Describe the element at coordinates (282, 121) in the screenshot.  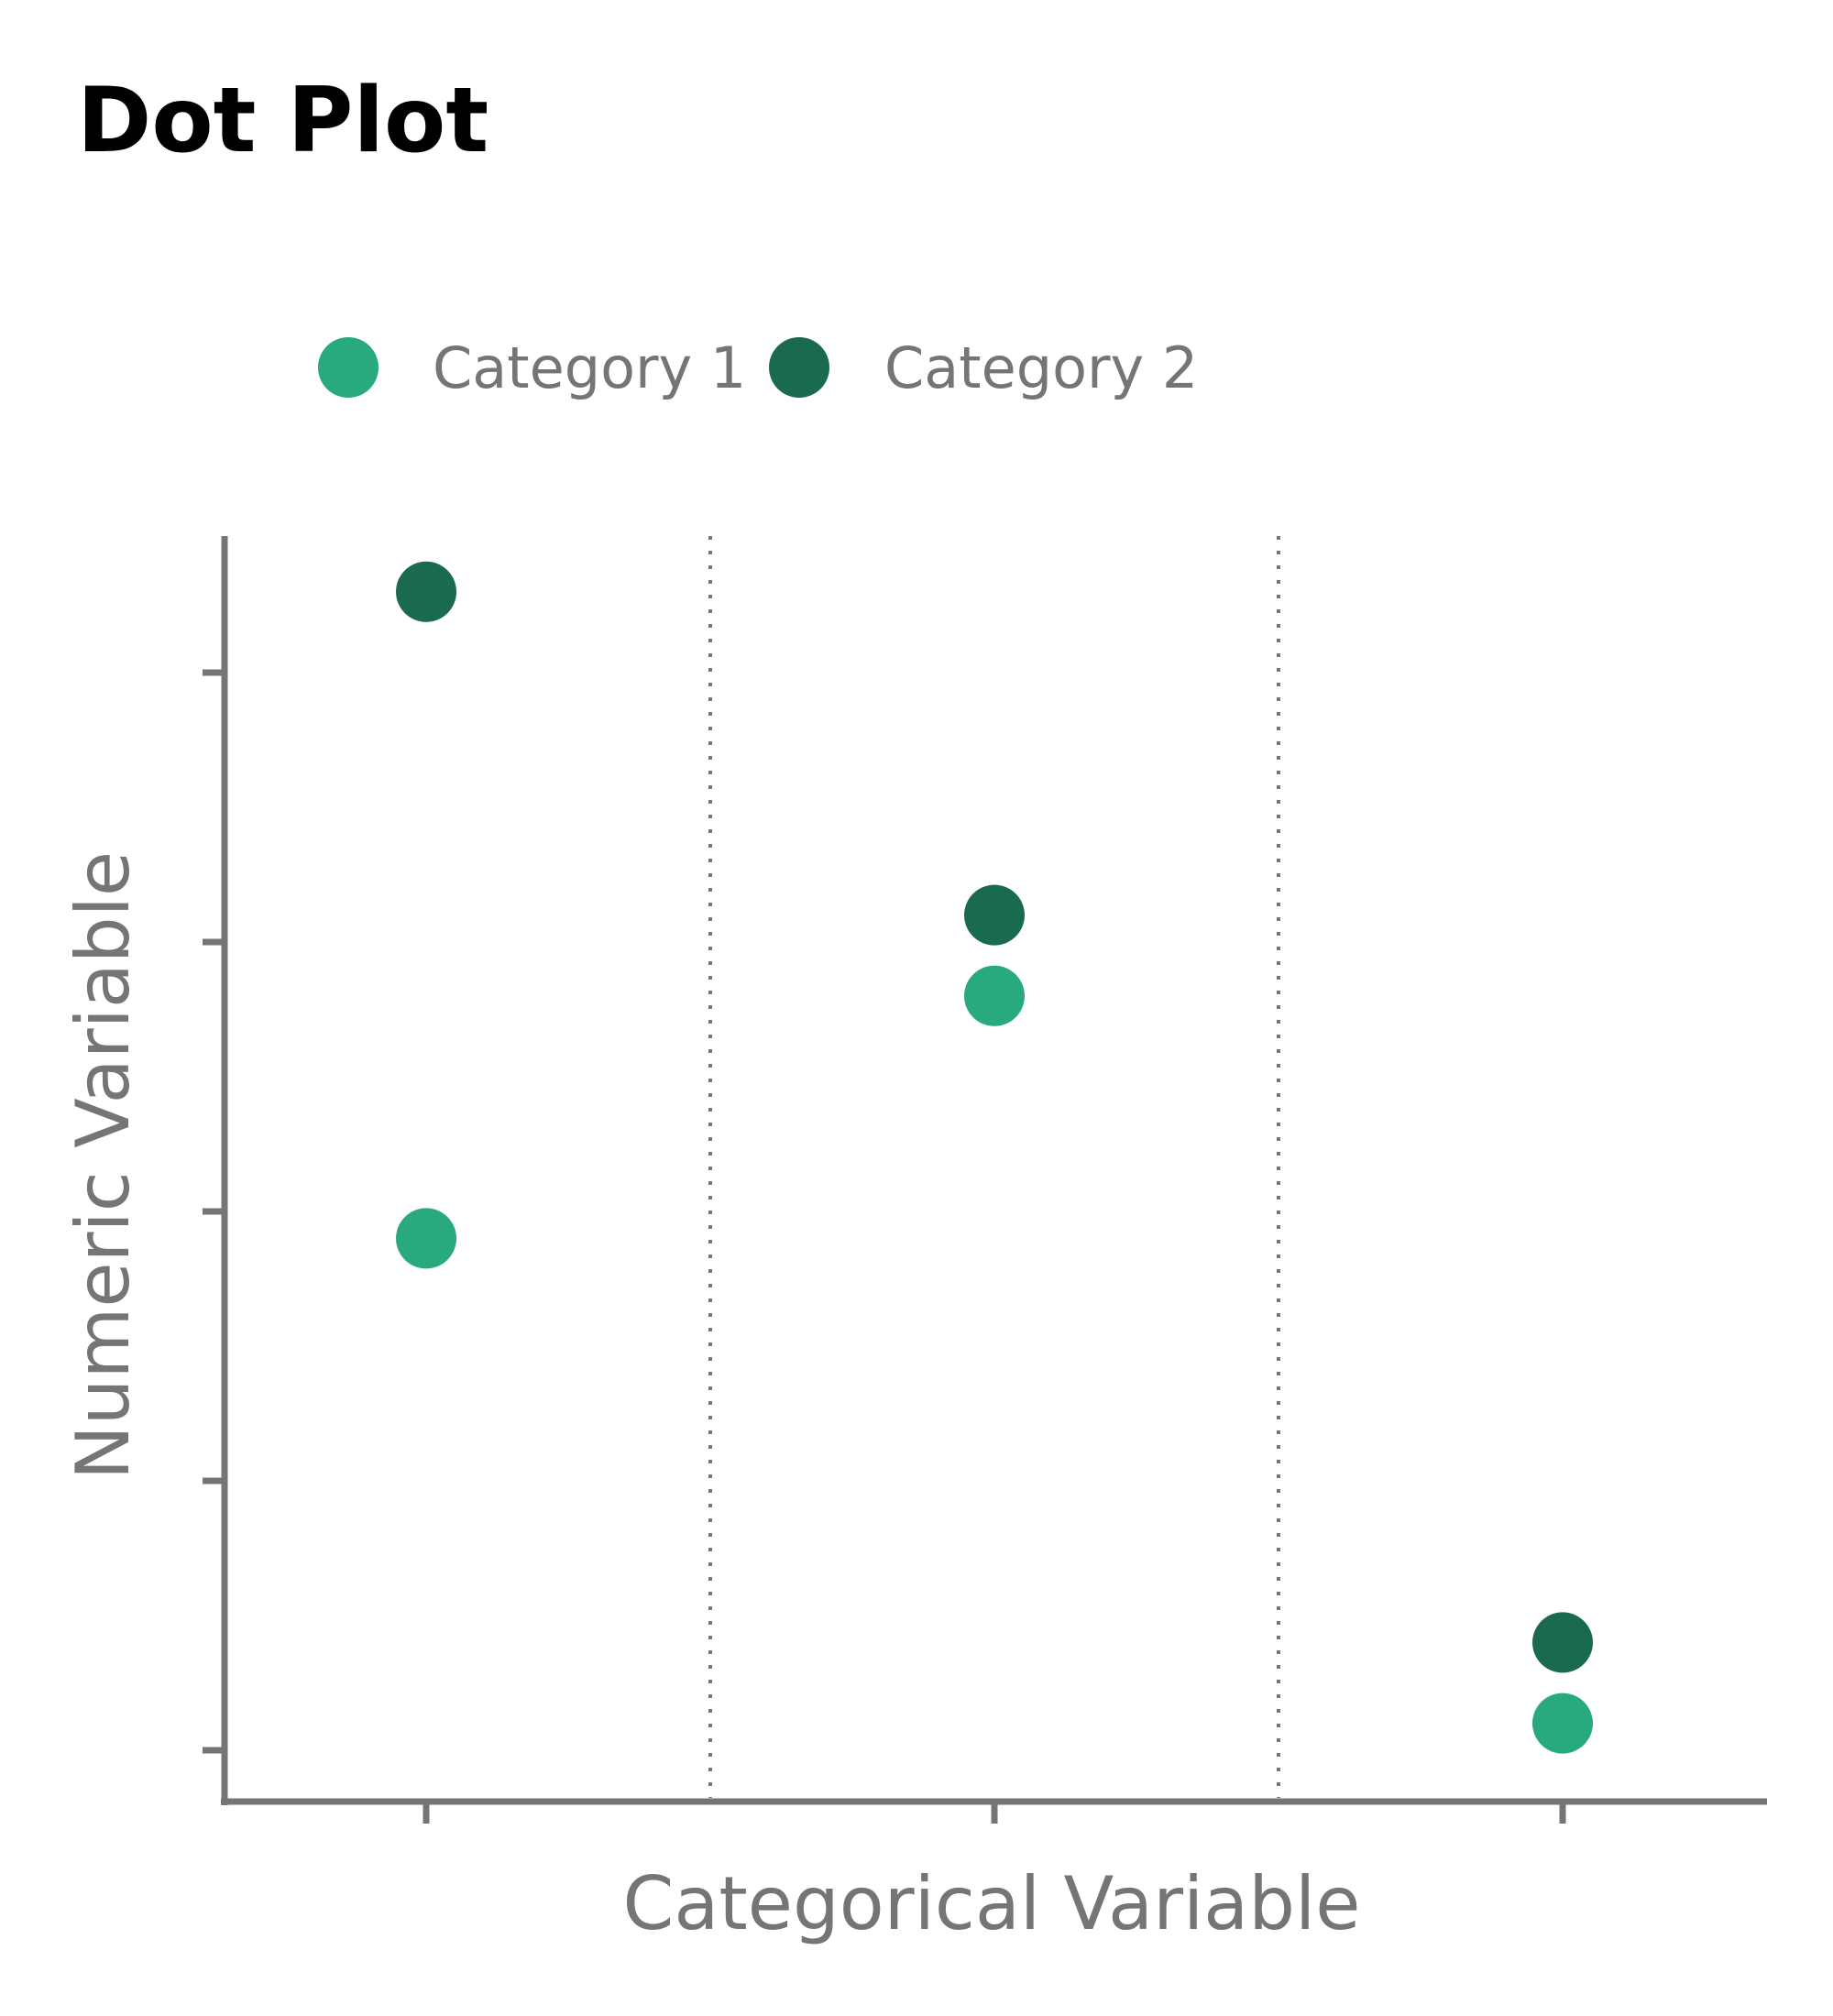
I see `chart-title: Dot Plot` at that location.